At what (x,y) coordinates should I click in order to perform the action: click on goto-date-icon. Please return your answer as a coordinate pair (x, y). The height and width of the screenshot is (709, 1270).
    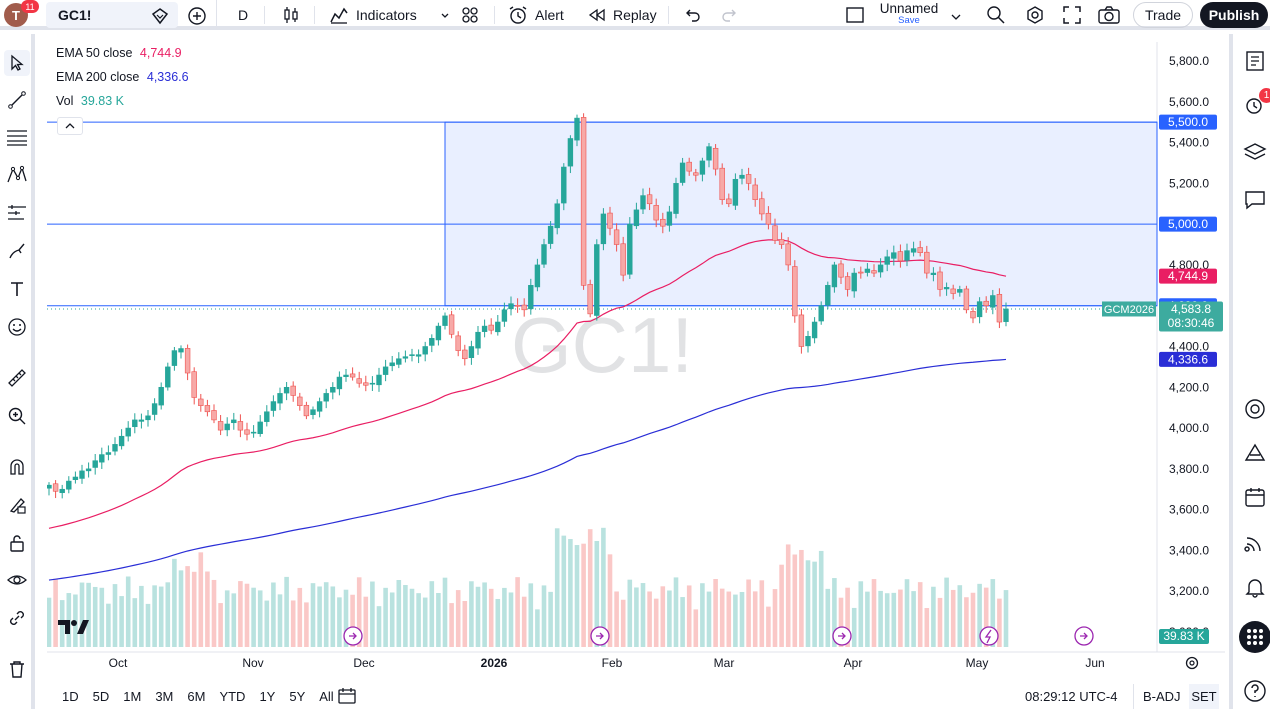
    Looking at the image, I should click on (347, 697).